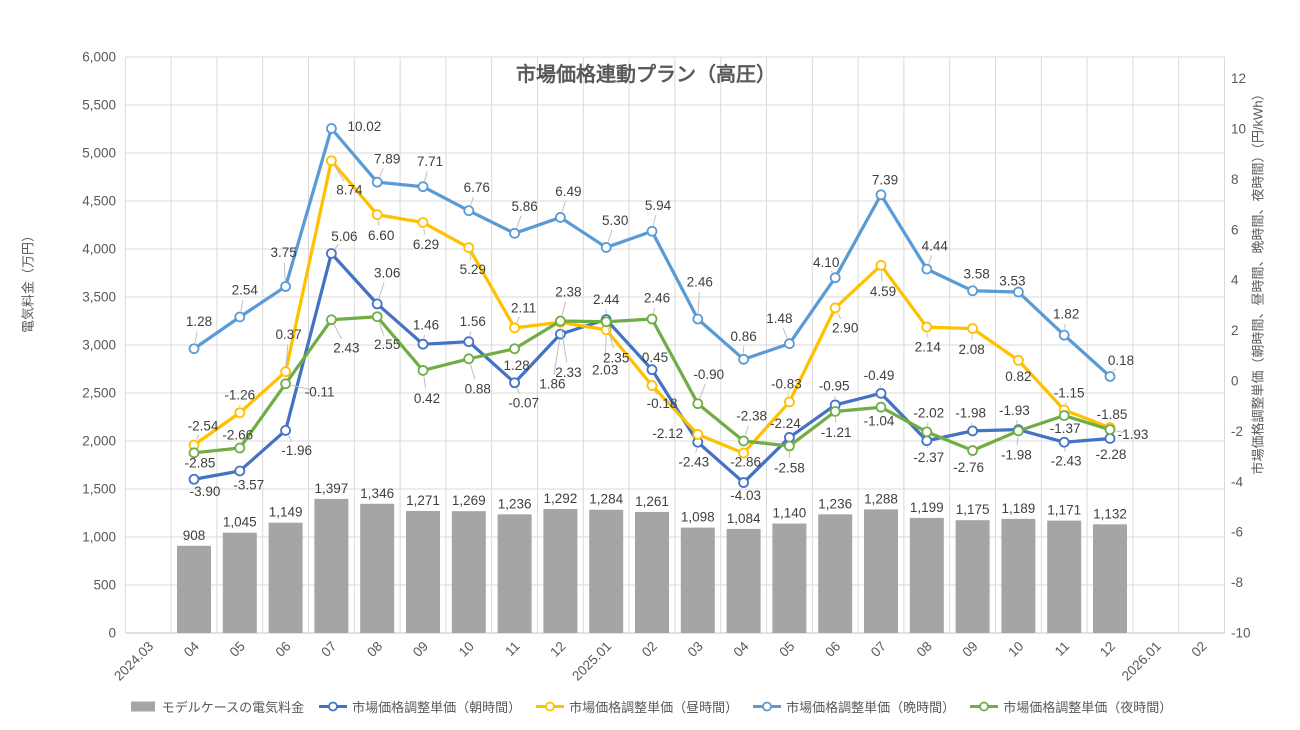  Describe the element at coordinates (606, 571) in the screenshot. I see `bar-2025.01` at that location.